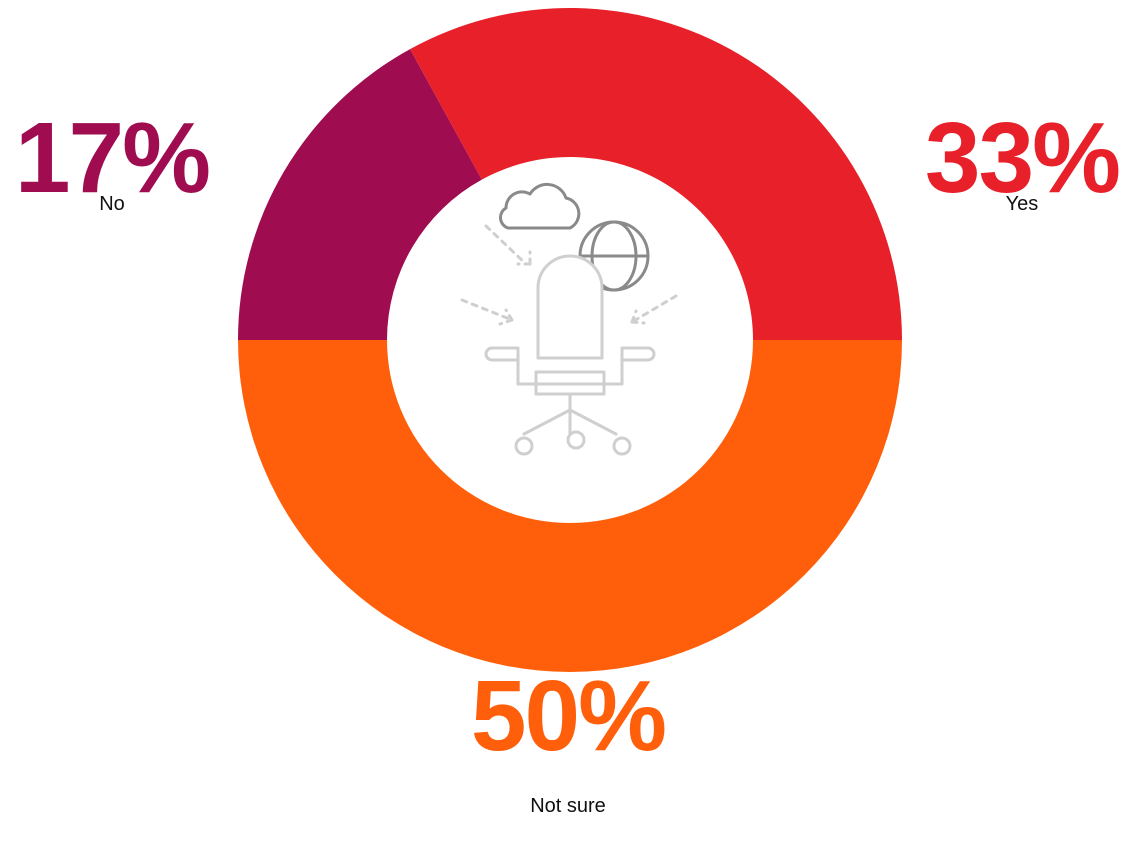 The width and height of the screenshot is (1148, 842). What do you see at coordinates (569, 319) in the screenshot?
I see `center-icon` at bounding box center [569, 319].